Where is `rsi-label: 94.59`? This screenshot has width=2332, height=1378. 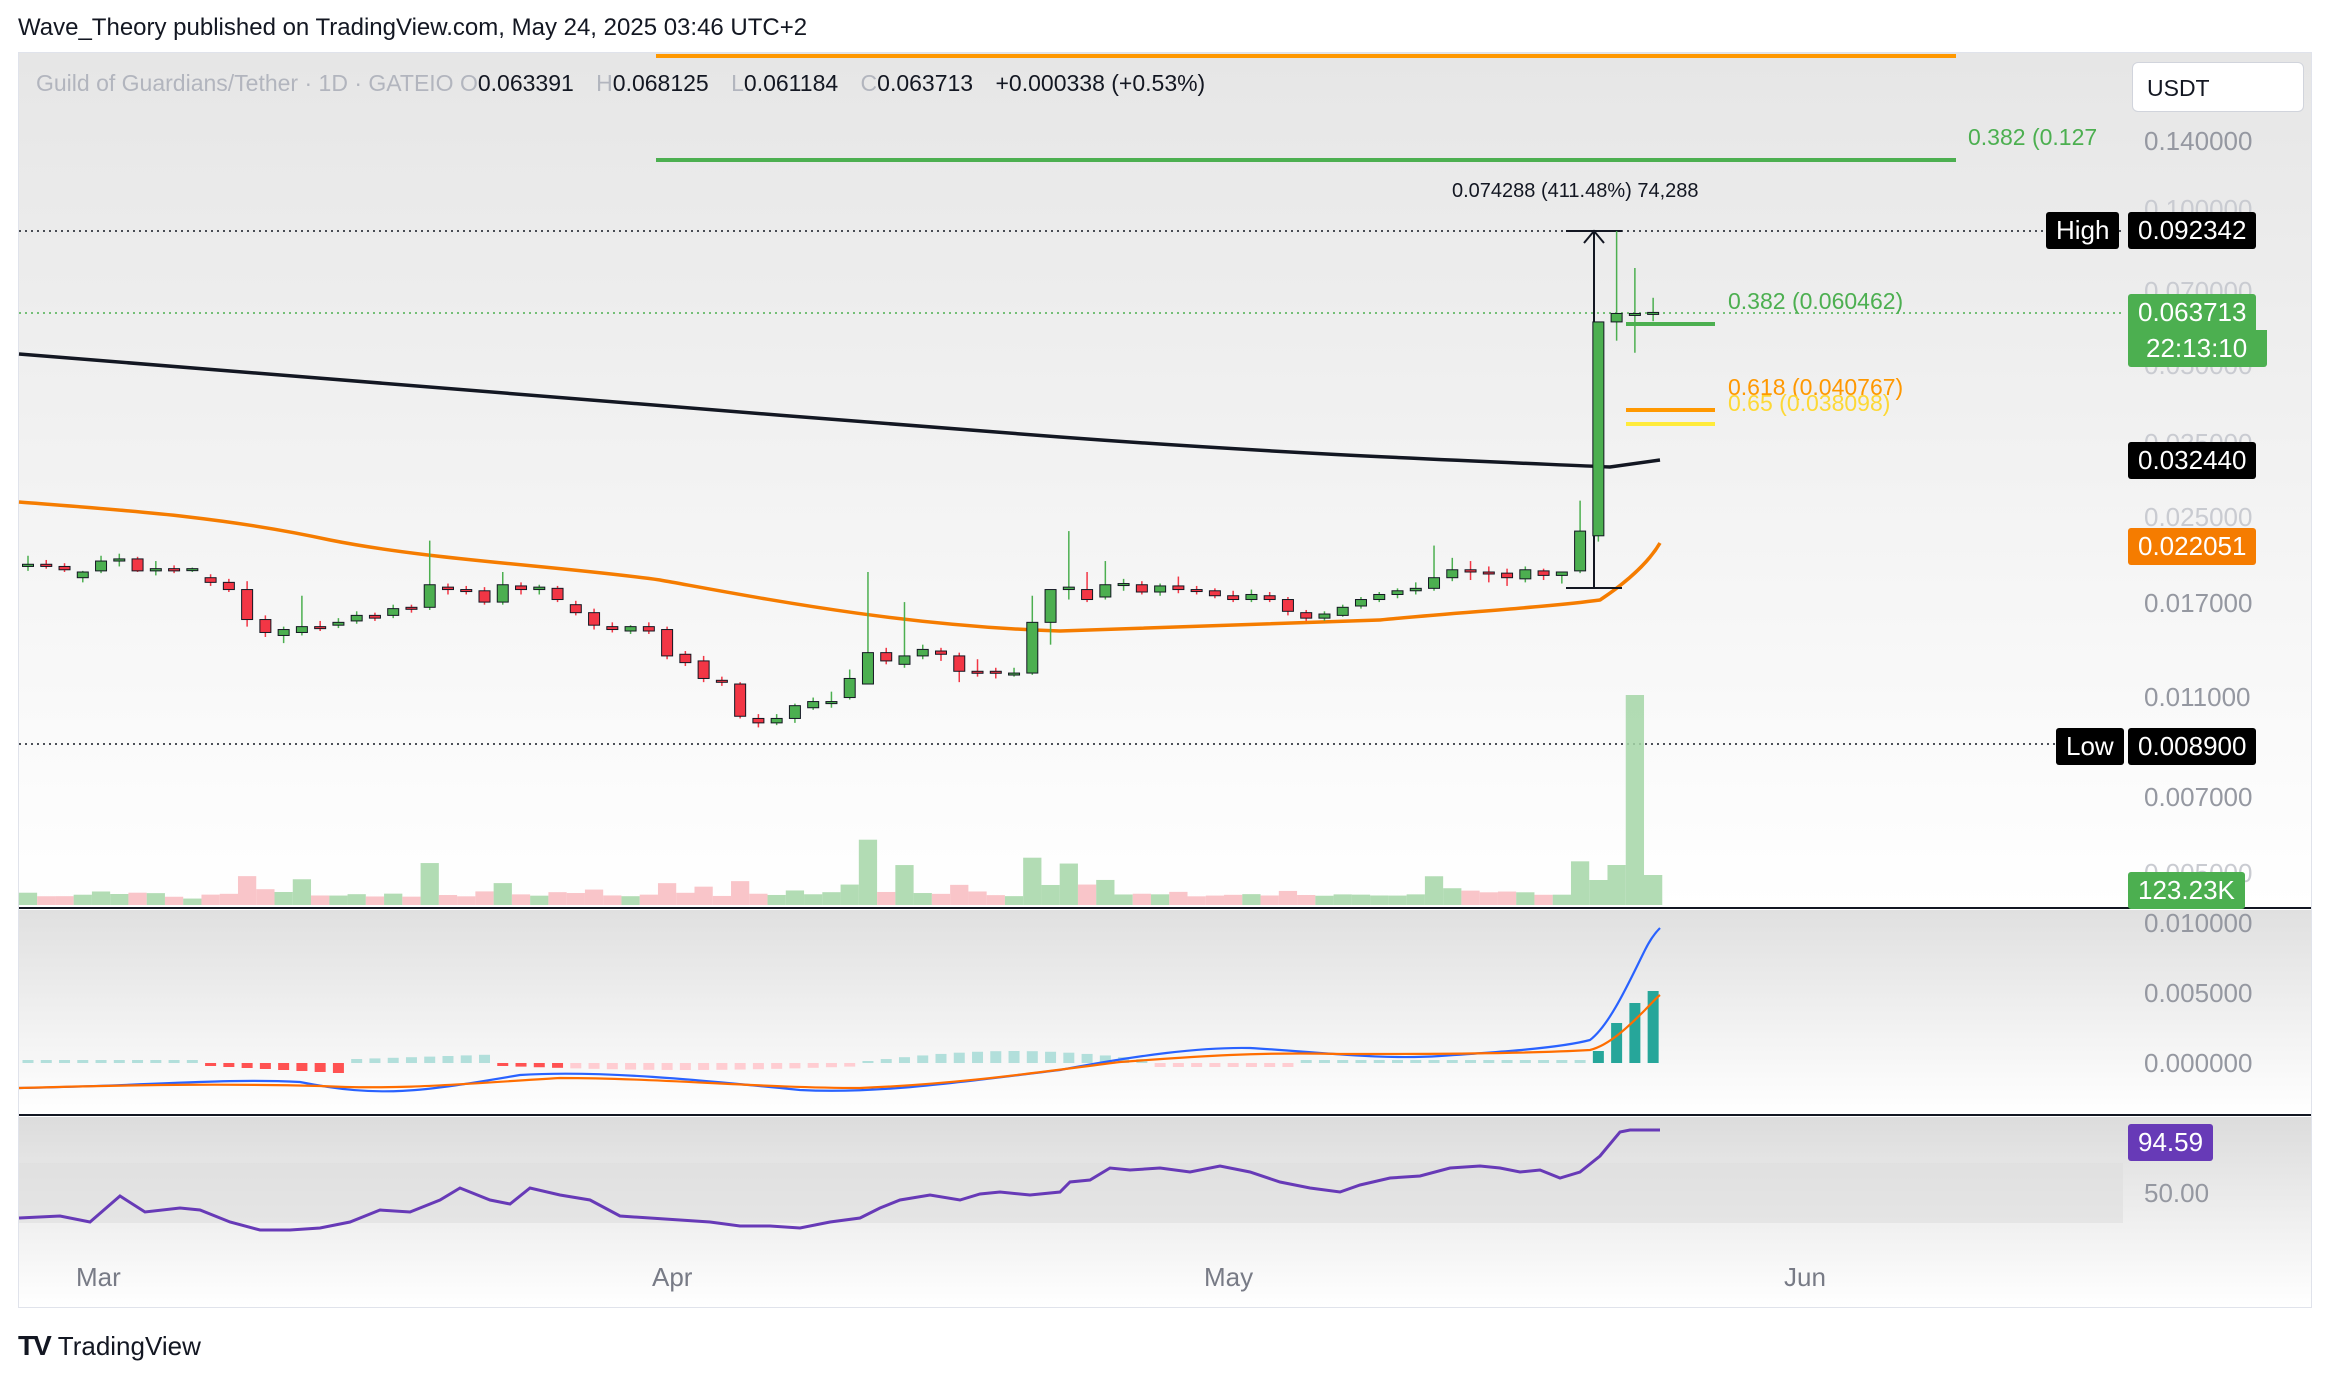 rsi-label: 94.59 is located at coordinates (2171, 1142).